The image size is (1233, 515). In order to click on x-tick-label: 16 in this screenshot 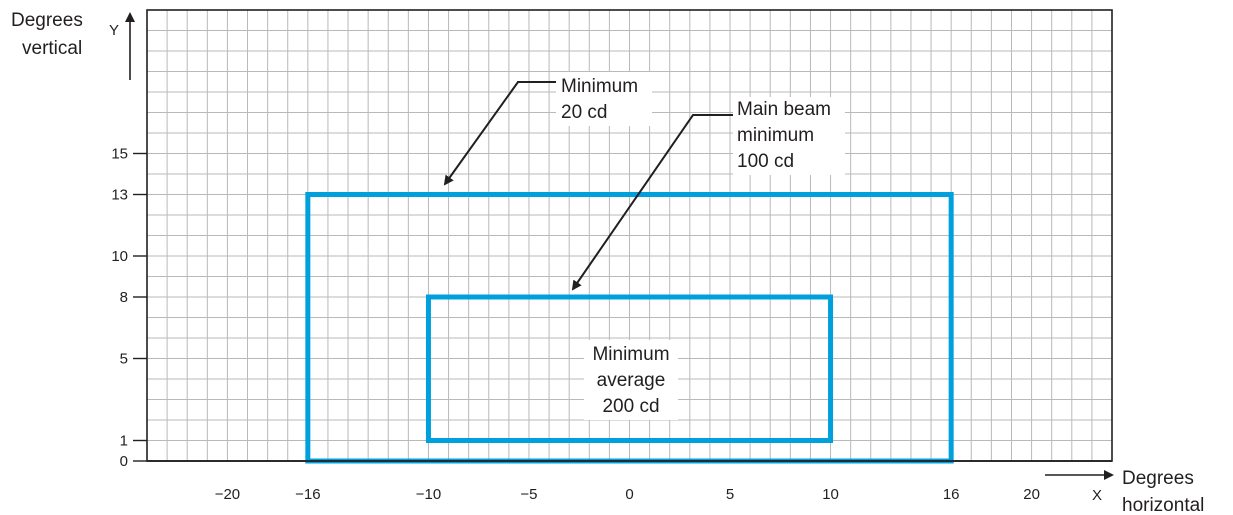, I will do `click(951, 494)`.